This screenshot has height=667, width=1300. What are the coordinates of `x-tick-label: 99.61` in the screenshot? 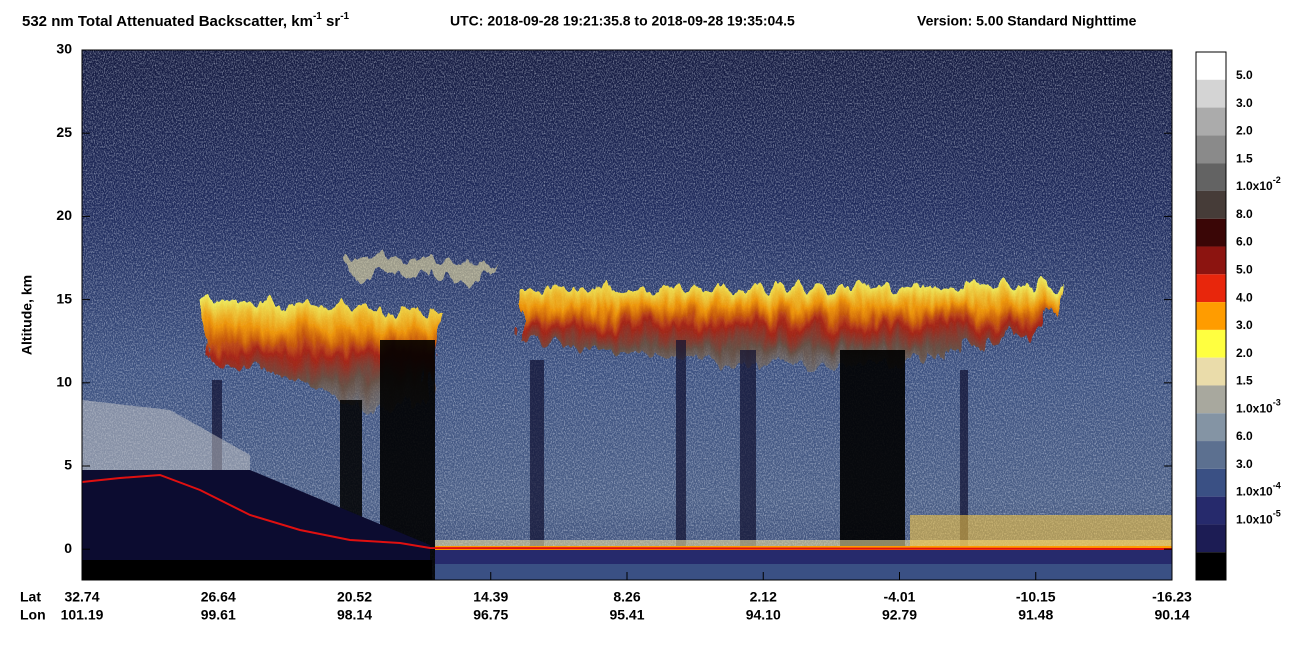 It's located at (218, 615).